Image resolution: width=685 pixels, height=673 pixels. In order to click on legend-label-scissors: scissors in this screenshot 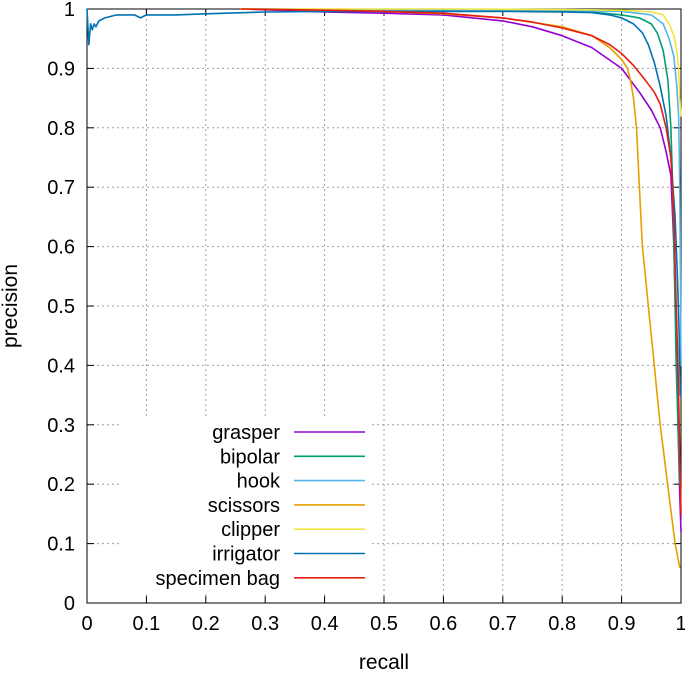, I will do `click(244, 506)`.